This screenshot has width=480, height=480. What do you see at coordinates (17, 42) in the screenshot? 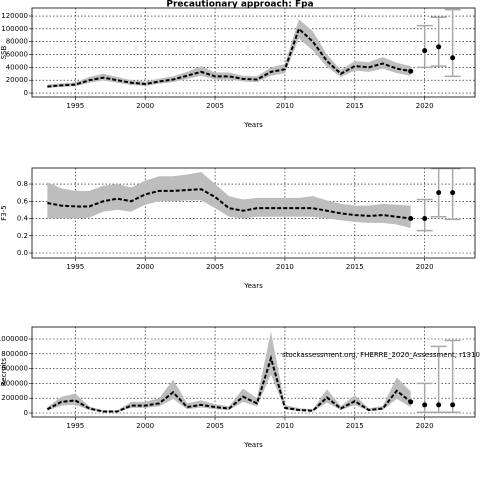
I see `y-tick-label: 80000` at bounding box center [17, 42].